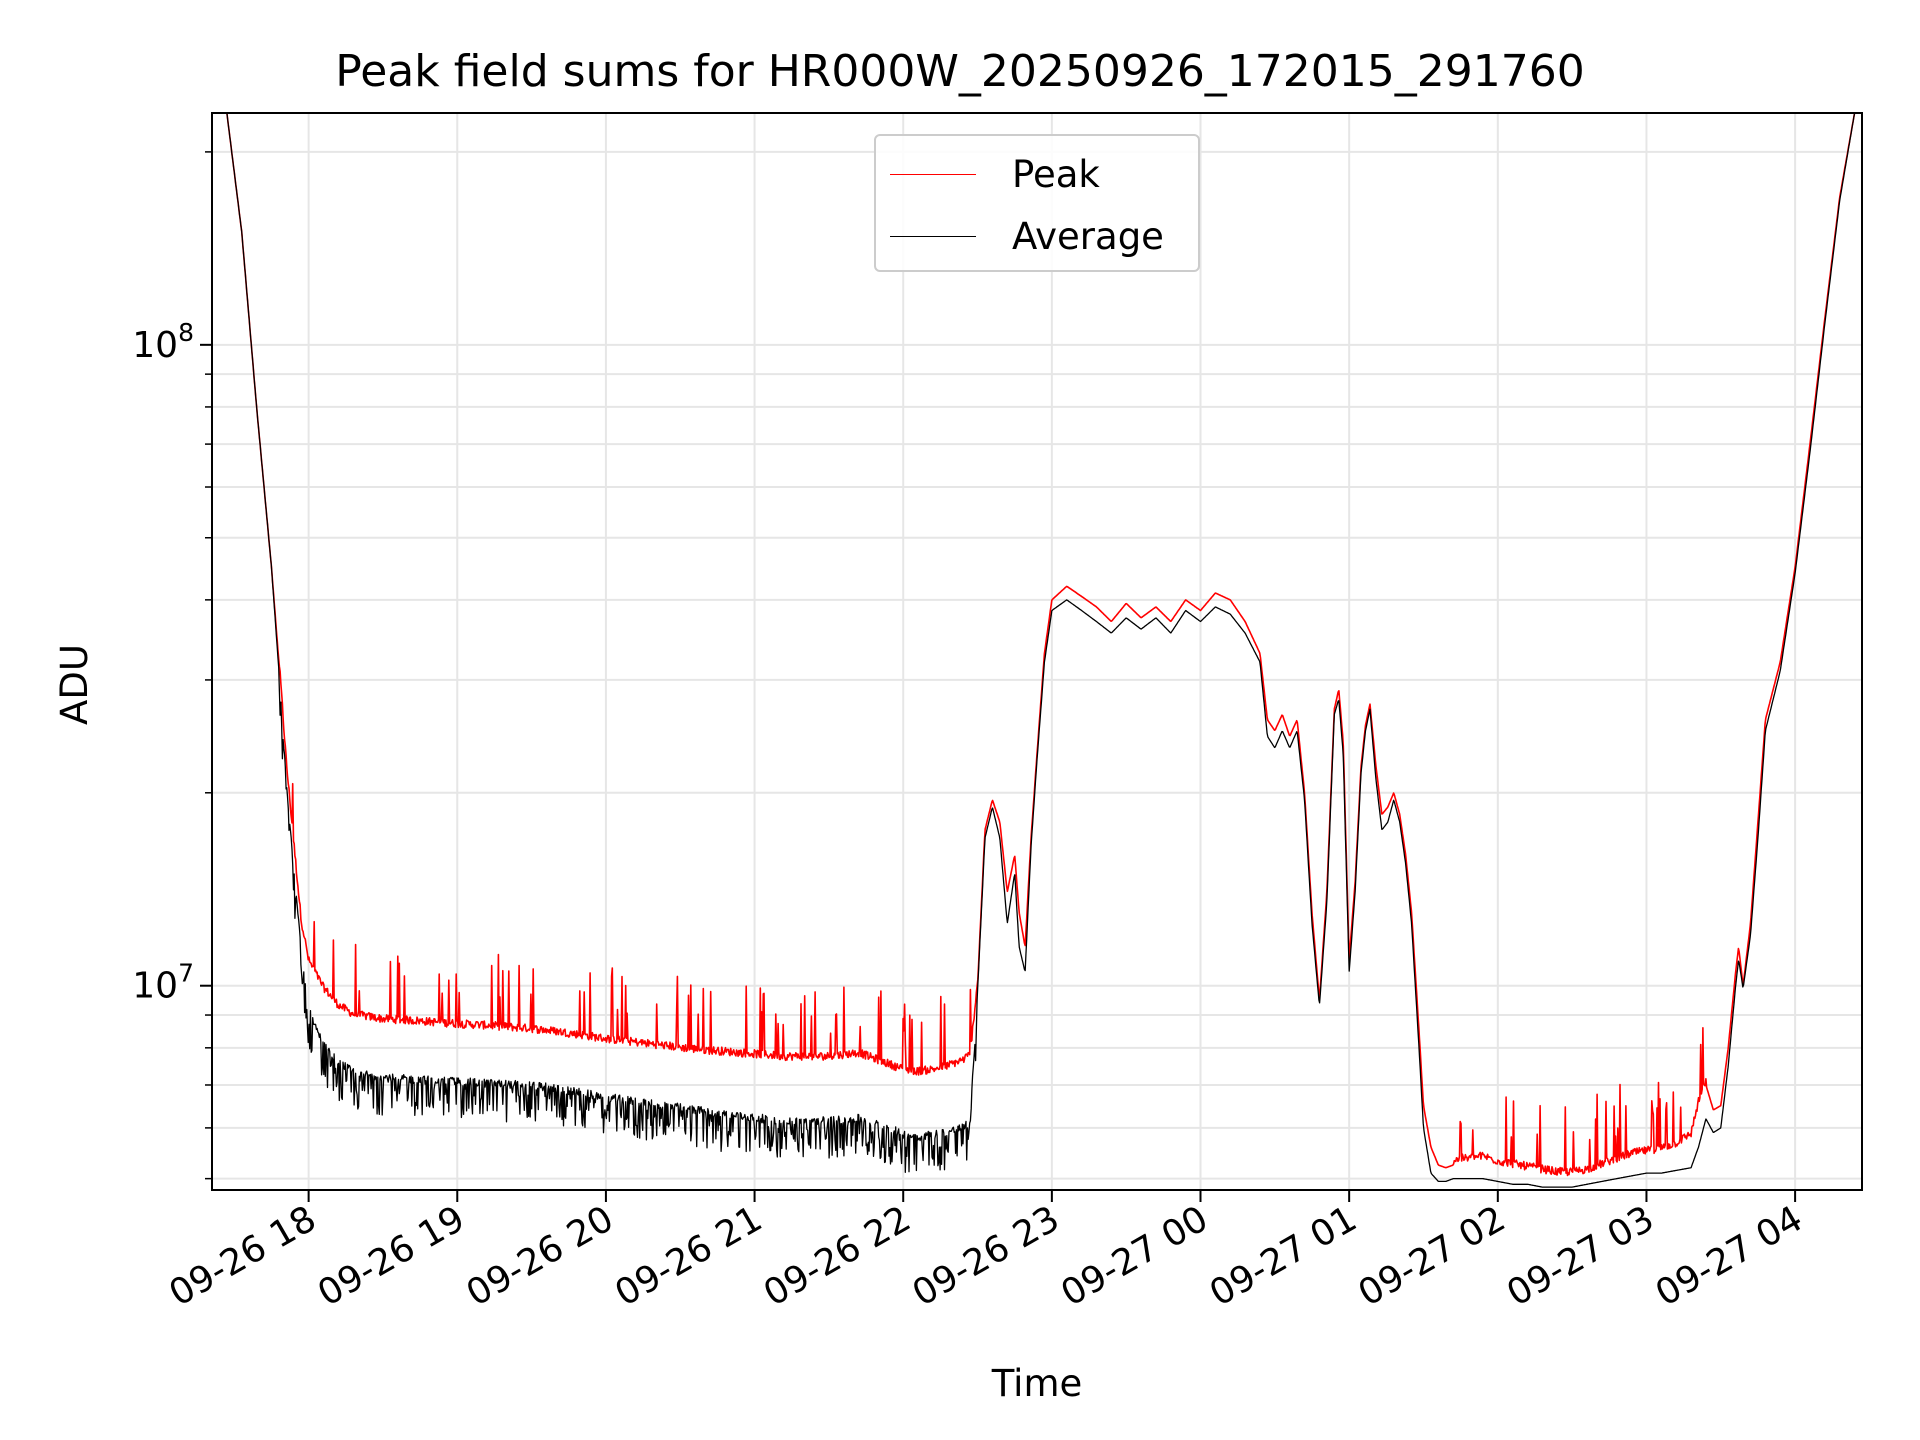 Image resolution: width=1920 pixels, height=1440 pixels. What do you see at coordinates (1580, 1256) in the screenshot?
I see `x-tick-label: 09-27 03` at bounding box center [1580, 1256].